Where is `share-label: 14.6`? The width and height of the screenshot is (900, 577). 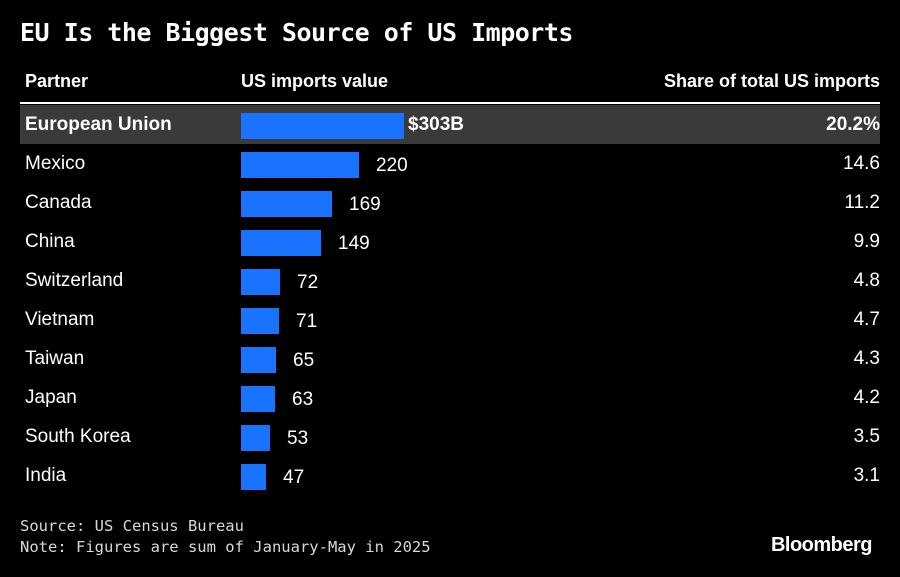
share-label: 14.6 is located at coordinates (861, 163).